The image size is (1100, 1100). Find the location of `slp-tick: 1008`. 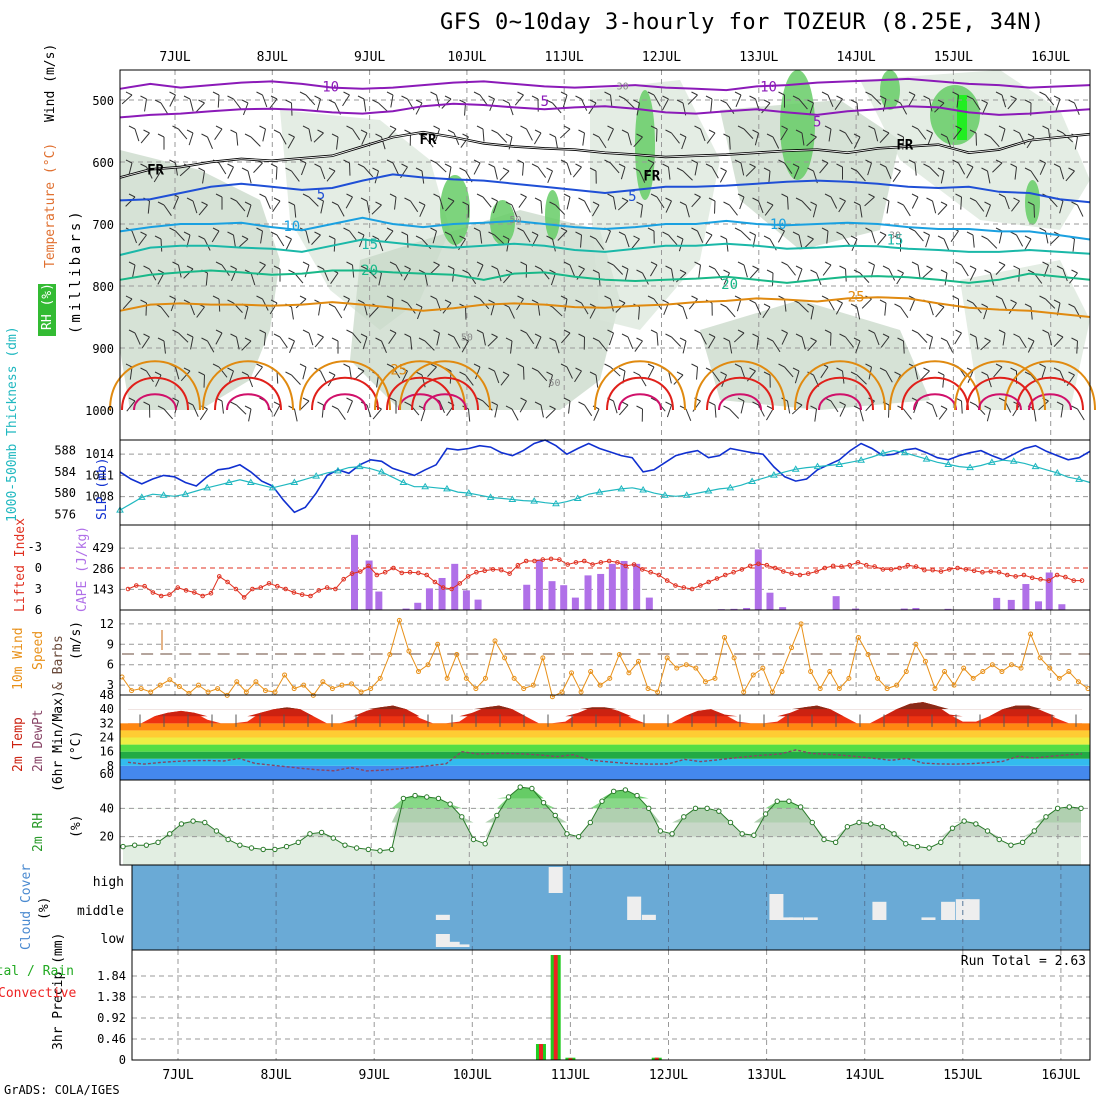

slp-tick: 1008 is located at coordinates (99, 497).